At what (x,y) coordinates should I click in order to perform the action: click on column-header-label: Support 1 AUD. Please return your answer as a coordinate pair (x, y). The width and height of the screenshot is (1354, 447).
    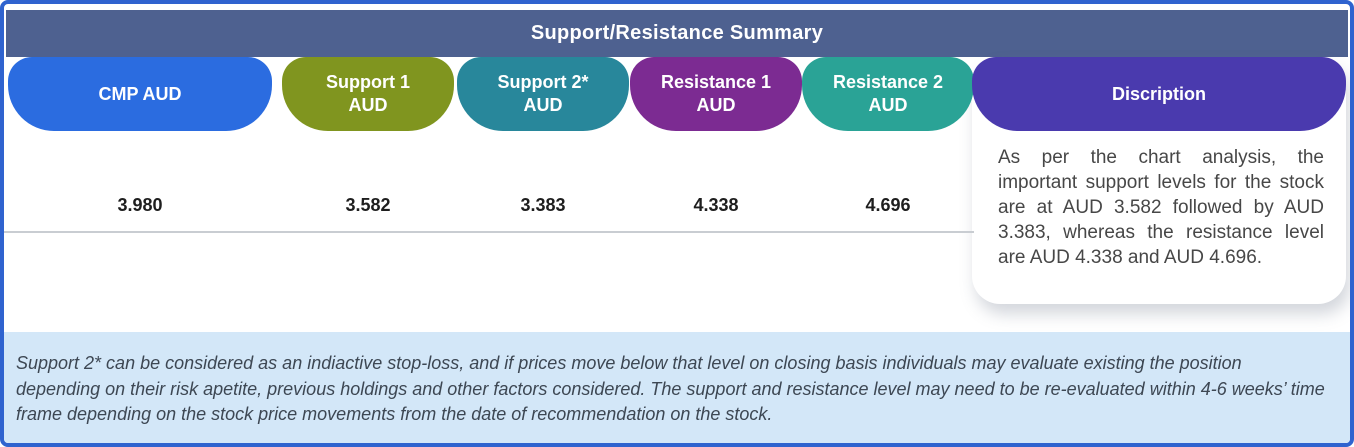
    Looking at the image, I should click on (368, 93).